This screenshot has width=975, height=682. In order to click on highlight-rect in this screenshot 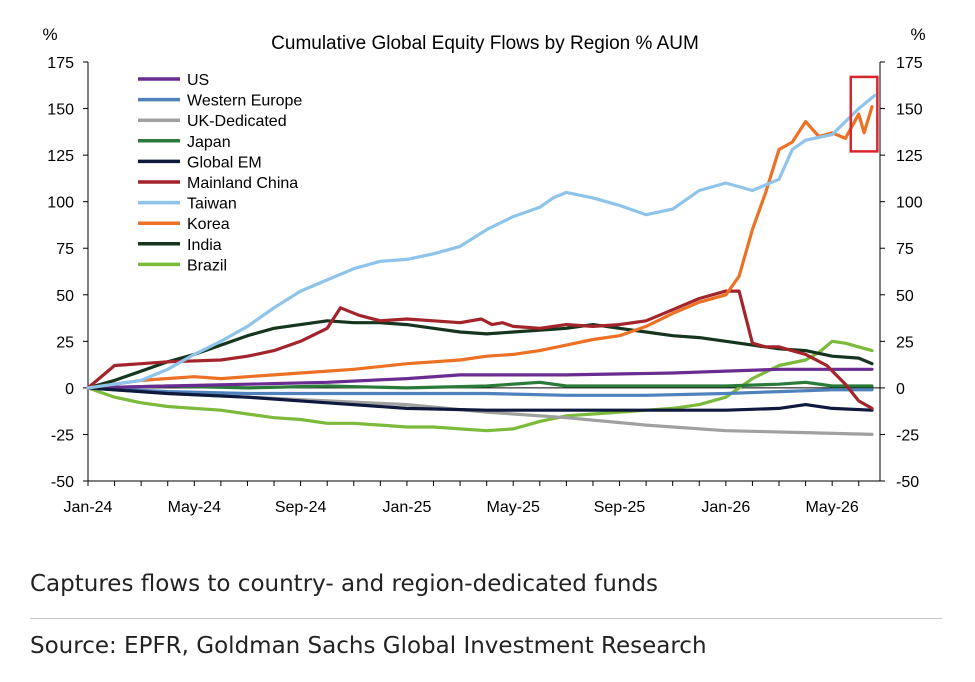, I will do `click(864, 114)`.